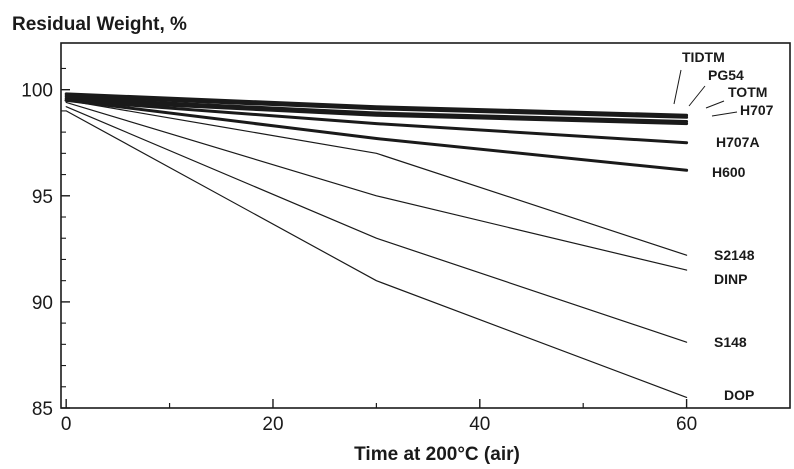  I want to click on series-line-tidtm, so click(376, 104).